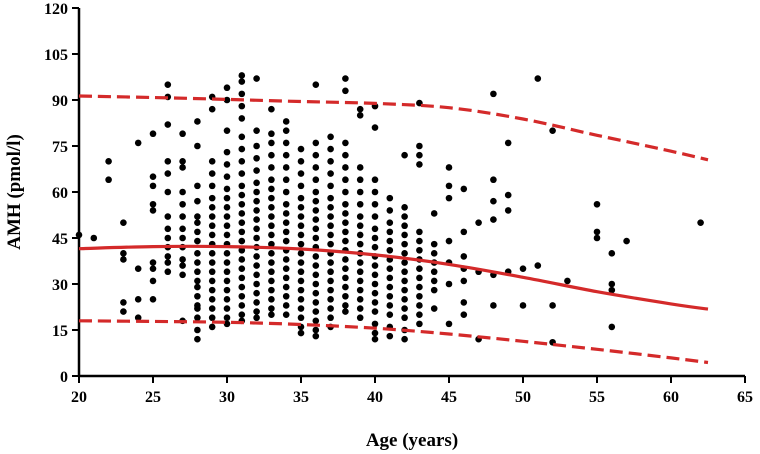  I want to click on y-tick-label: 60, so click(60, 193).